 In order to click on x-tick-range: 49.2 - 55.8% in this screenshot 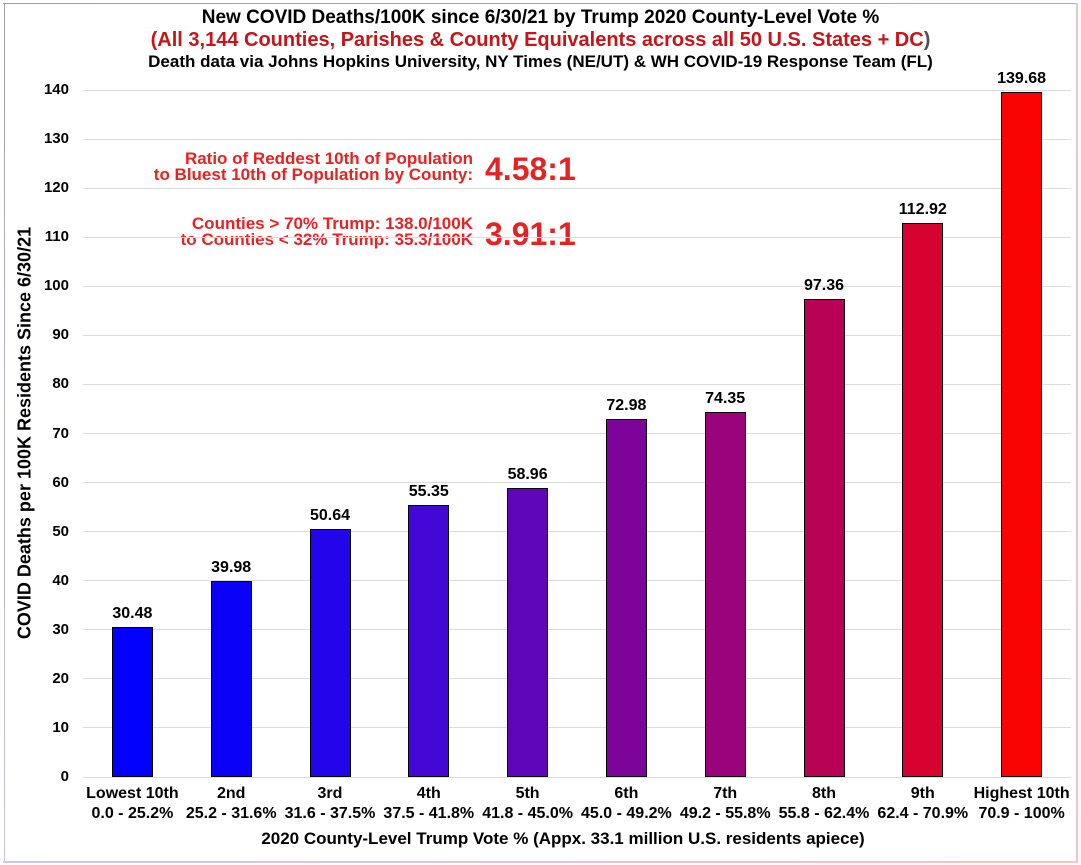, I will do `click(725, 813)`.